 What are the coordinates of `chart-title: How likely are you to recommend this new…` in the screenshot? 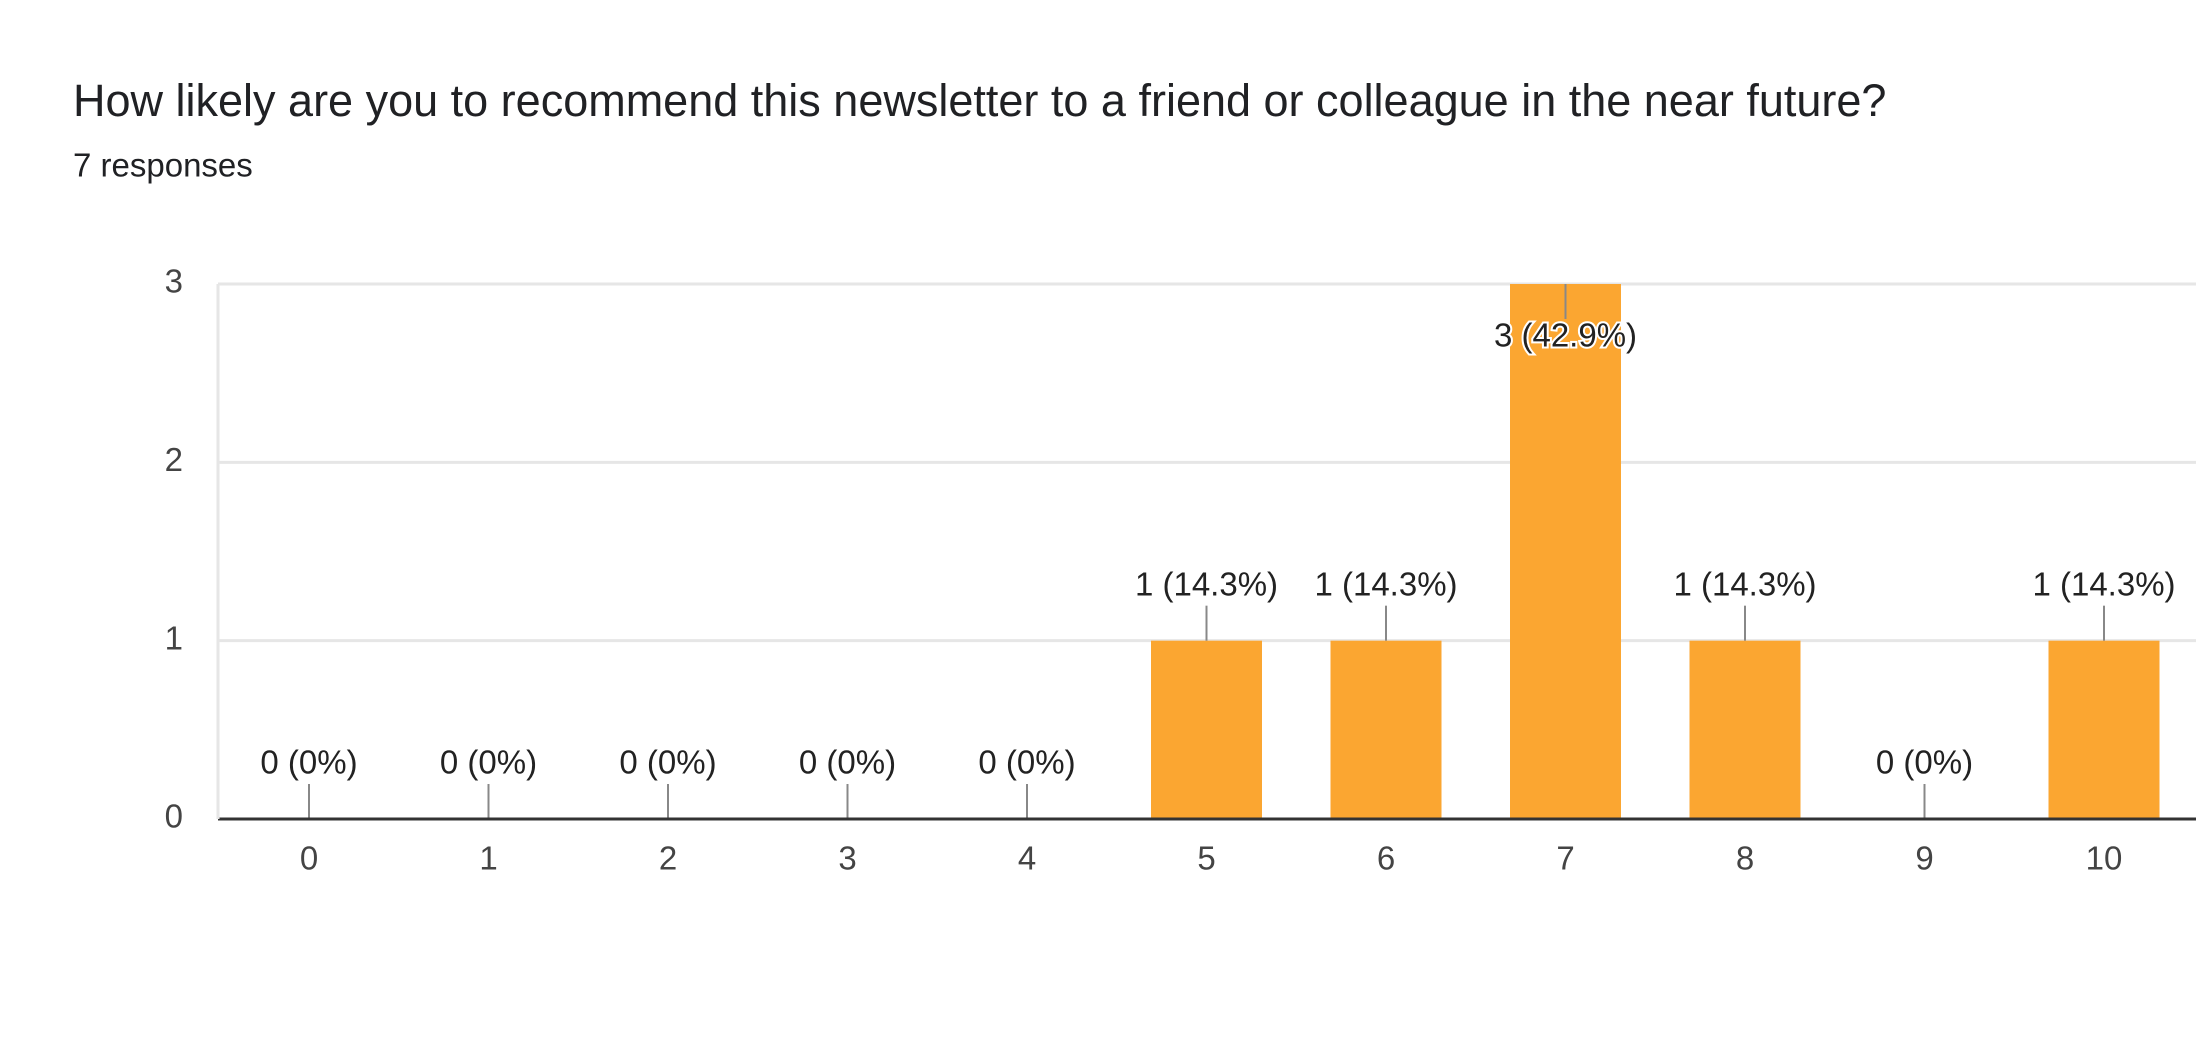 It's located at (979, 100).